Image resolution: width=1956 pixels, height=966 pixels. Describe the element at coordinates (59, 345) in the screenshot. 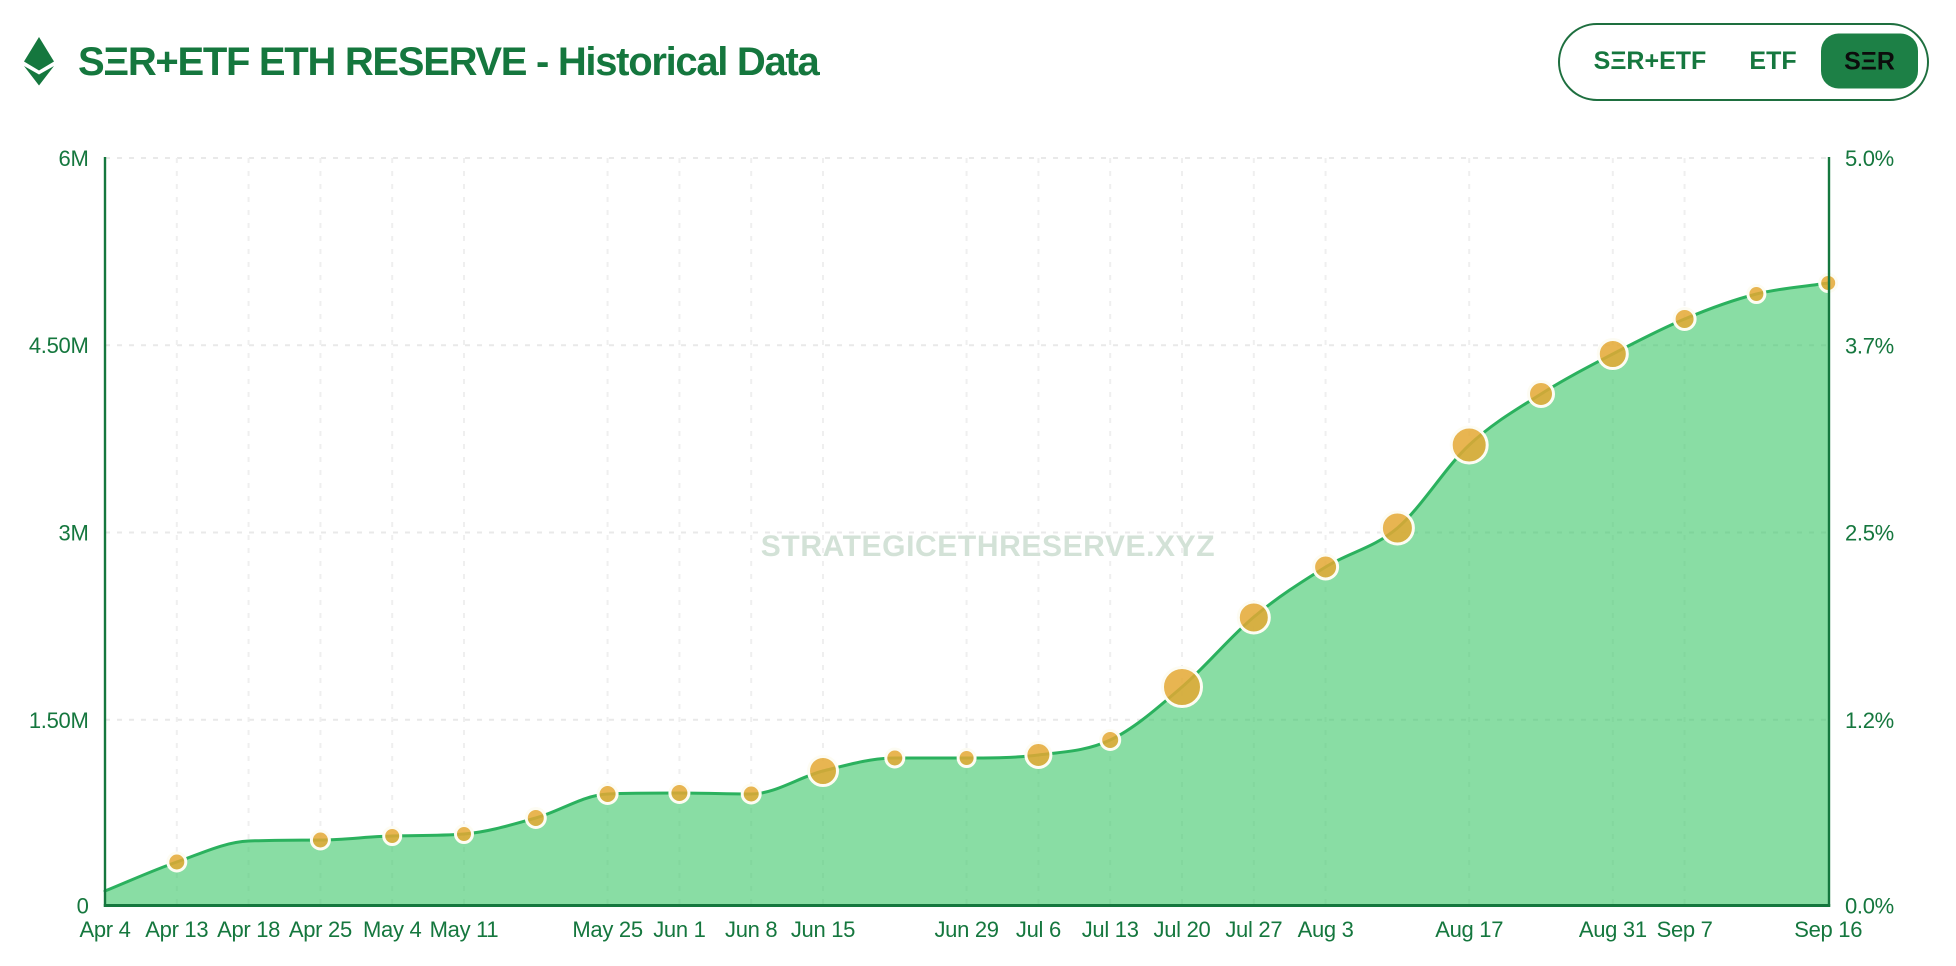

I see `svg-text: 4.50M` at that location.